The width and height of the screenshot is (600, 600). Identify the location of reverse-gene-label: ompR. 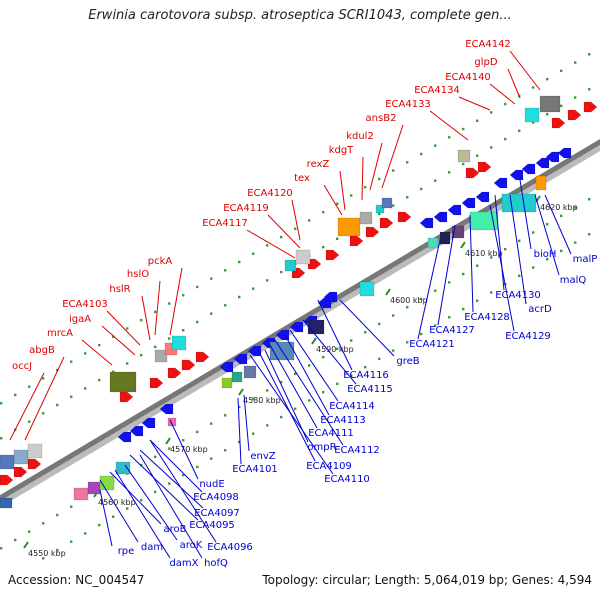
(321, 447).